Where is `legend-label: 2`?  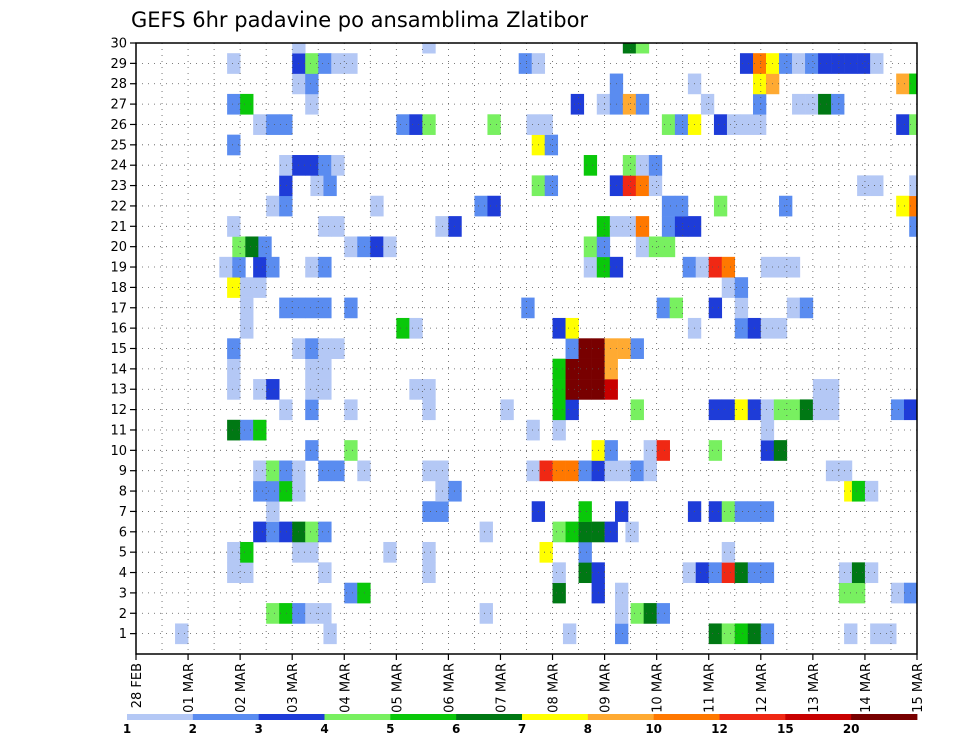 legend-label: 2 is located at coordinates (193, 729).